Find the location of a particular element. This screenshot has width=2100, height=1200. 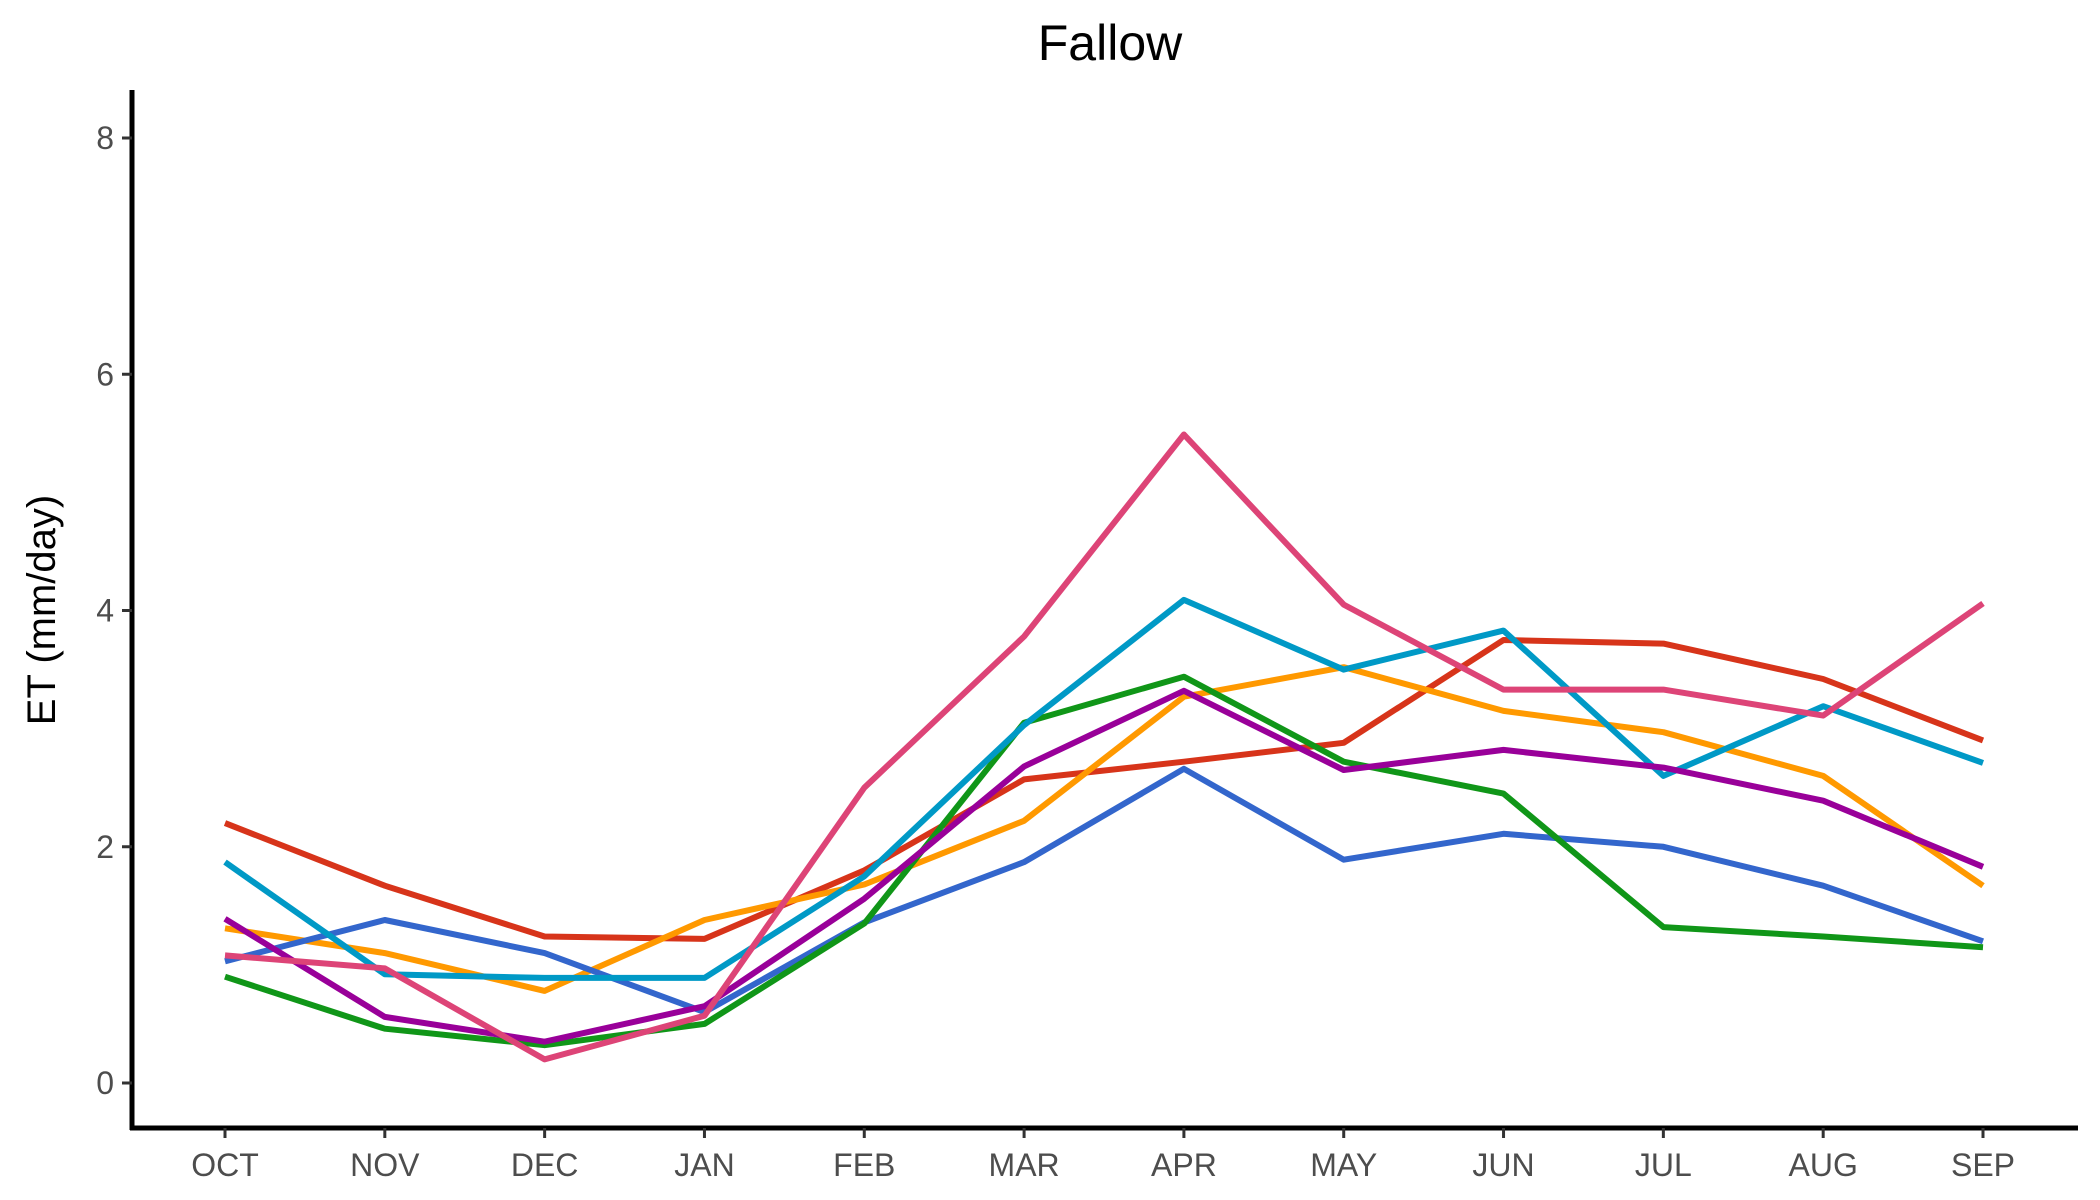

y-tick-label: 6 is located at coordinates (105, 374).